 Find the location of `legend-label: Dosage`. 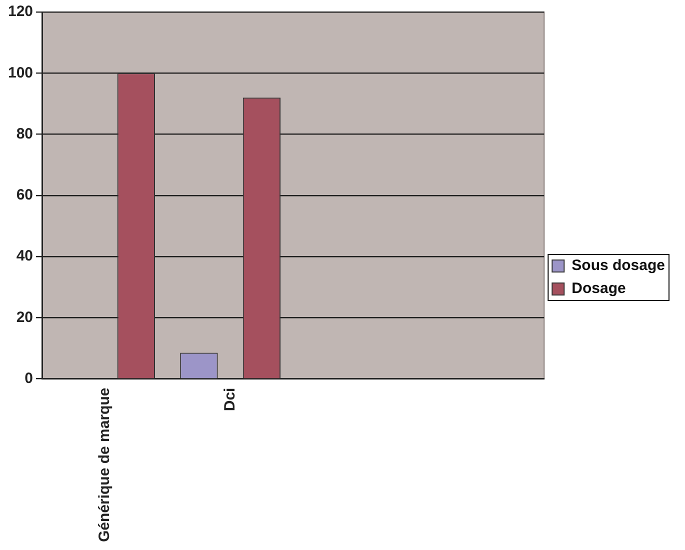

legend-label: Dosage is located at coordinates (599, 289).